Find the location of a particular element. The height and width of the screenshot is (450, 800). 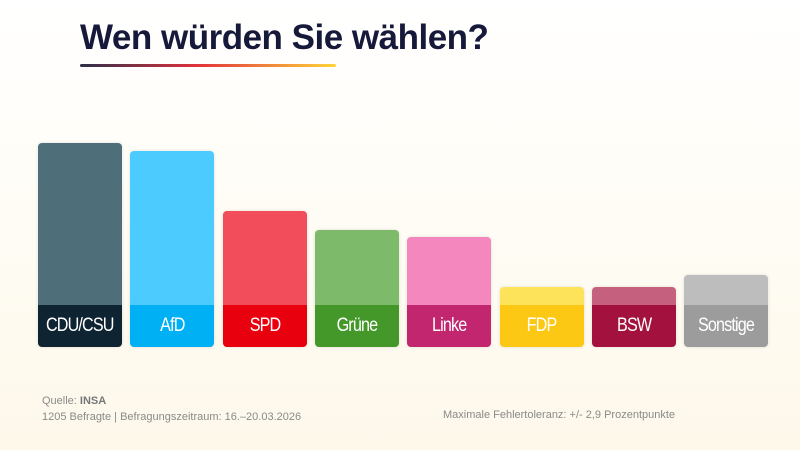

bar-cdu-csu: CDU/CSU is located at coordinates (80, 245).